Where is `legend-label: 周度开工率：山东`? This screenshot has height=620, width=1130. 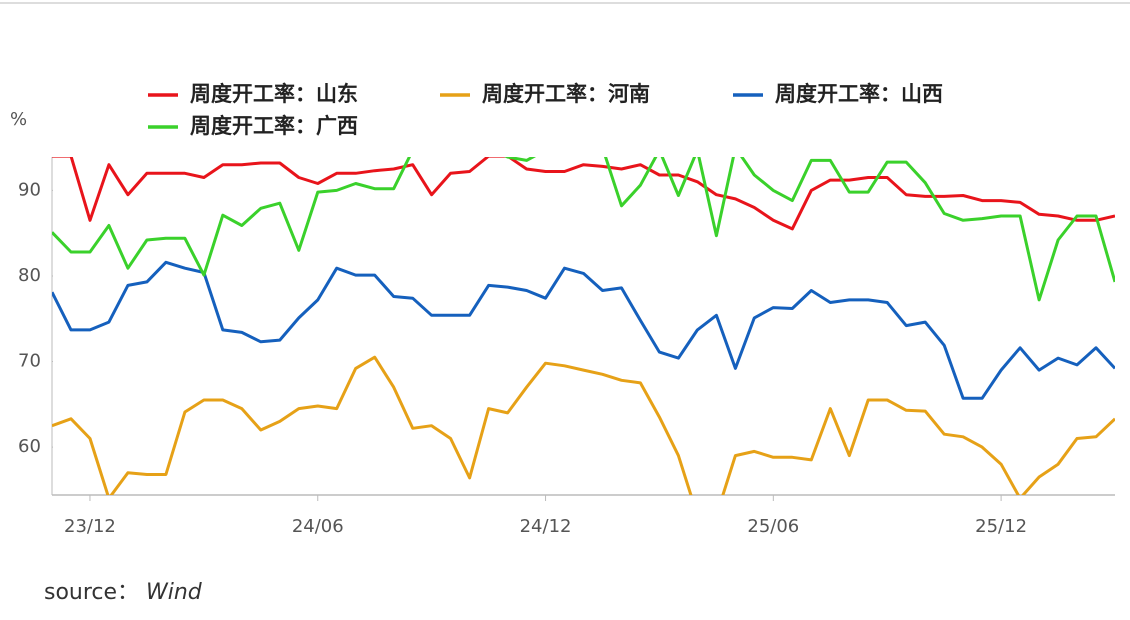
legend-label: 周度开工率：山东 is located at coordinates (274, 94).